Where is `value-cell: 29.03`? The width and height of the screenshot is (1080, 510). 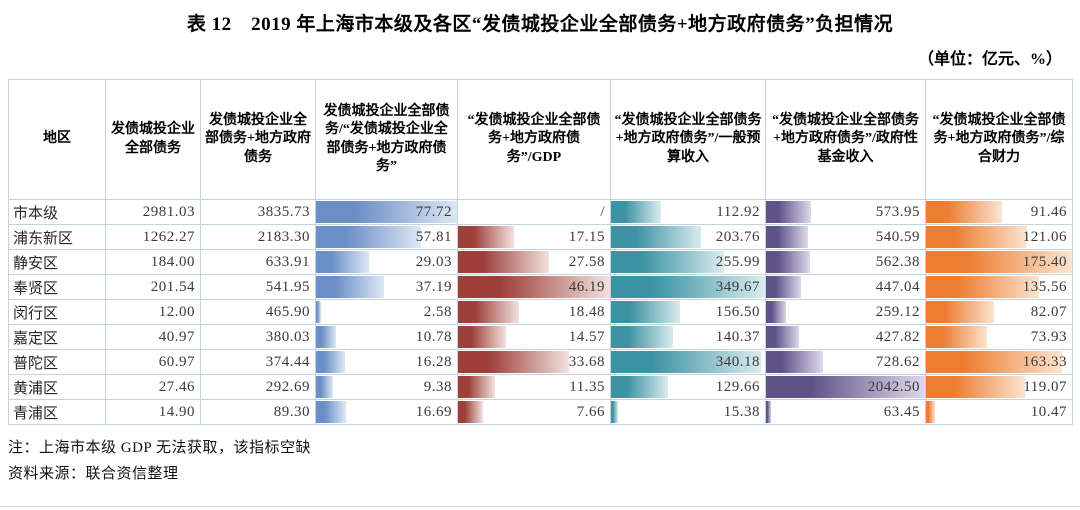
value-cell: 29.03 is located at coordinates (386, 262).